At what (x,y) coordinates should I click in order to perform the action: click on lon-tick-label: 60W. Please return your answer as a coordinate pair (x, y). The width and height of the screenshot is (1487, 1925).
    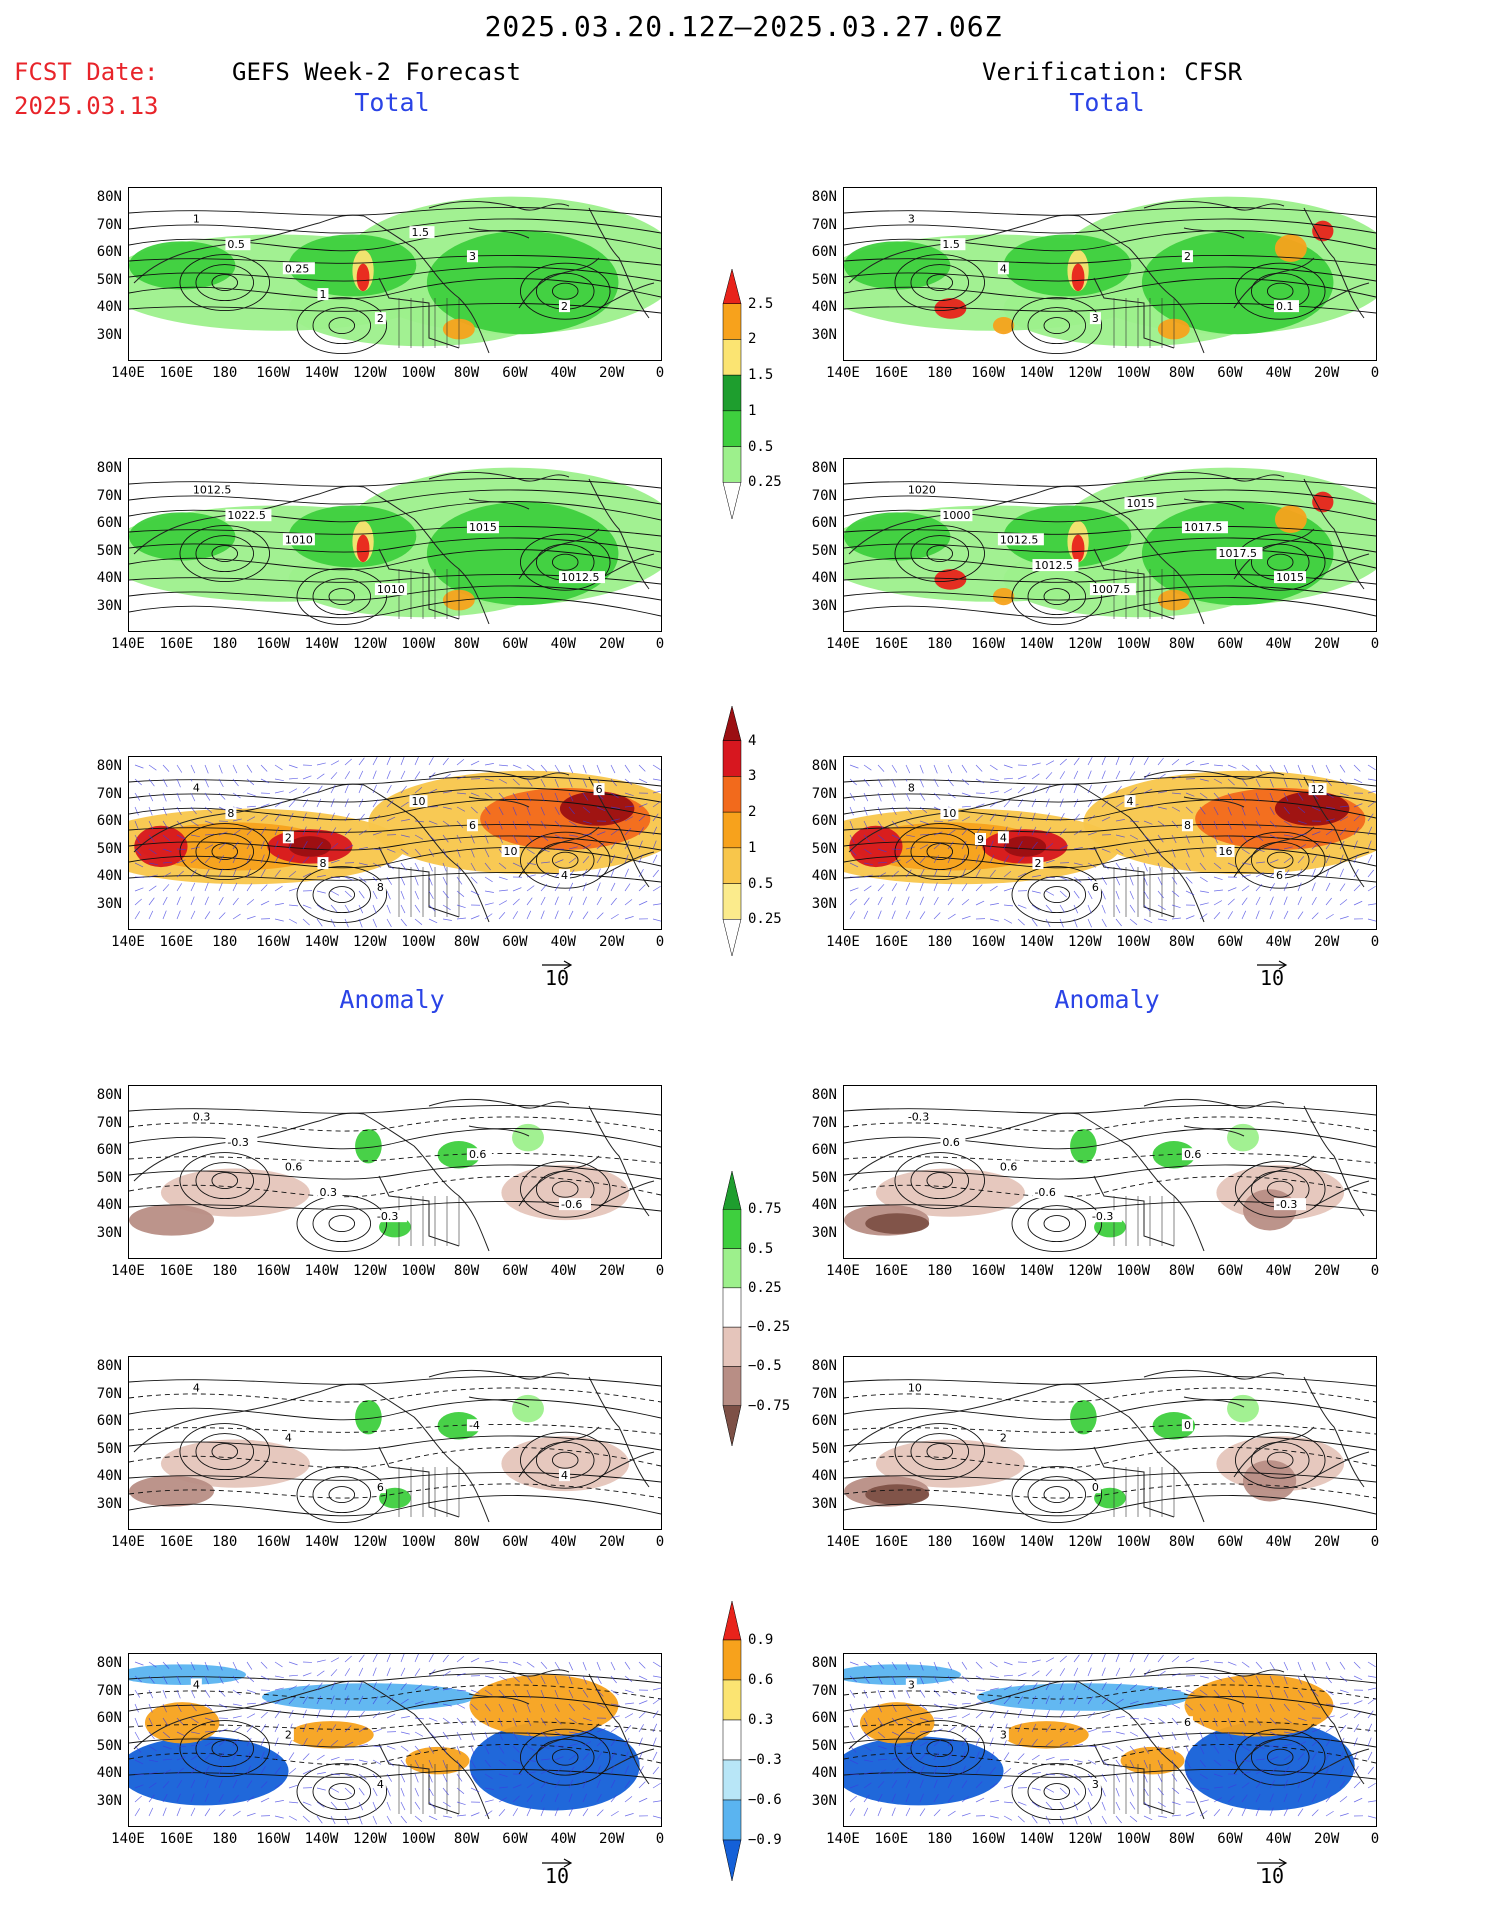
    Looking at the image, I should click on (1230, 373).